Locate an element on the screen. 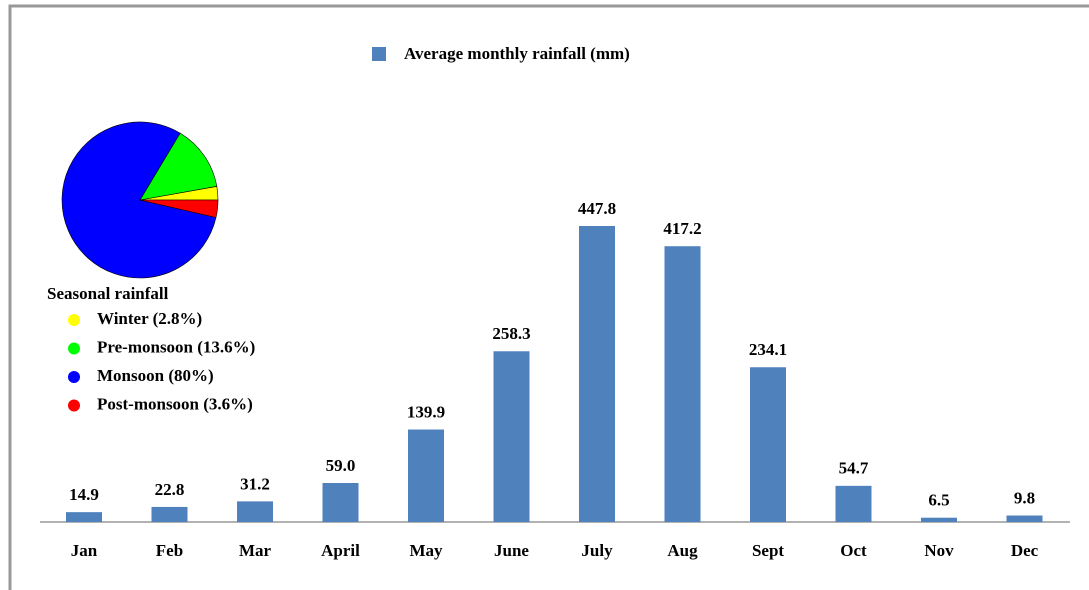 The height and width of the screenshot is (590, 1089). value-label: 59.0 is located at coordinates (341, 465).